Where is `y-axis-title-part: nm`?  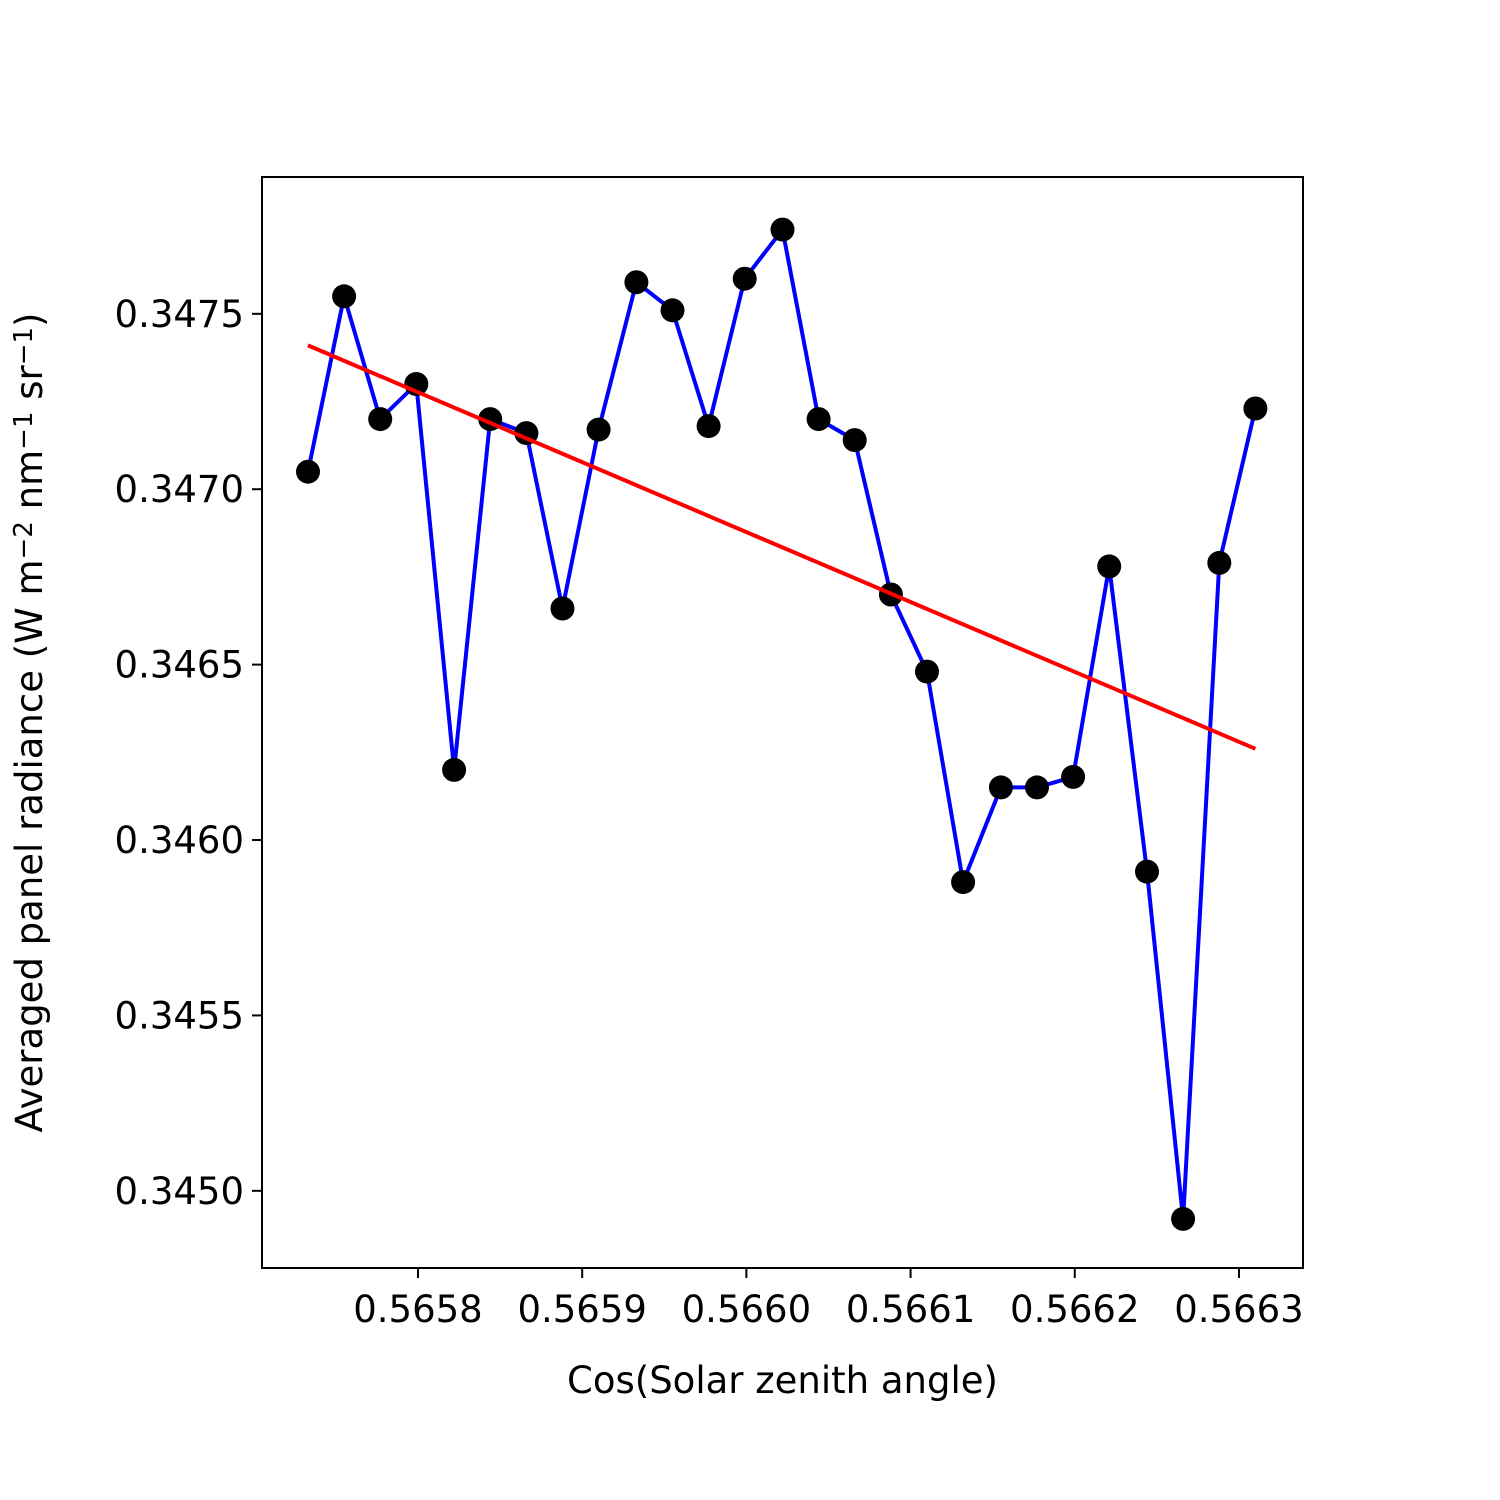
y-axis-title-part: nm is located at coordinates (29, 485).